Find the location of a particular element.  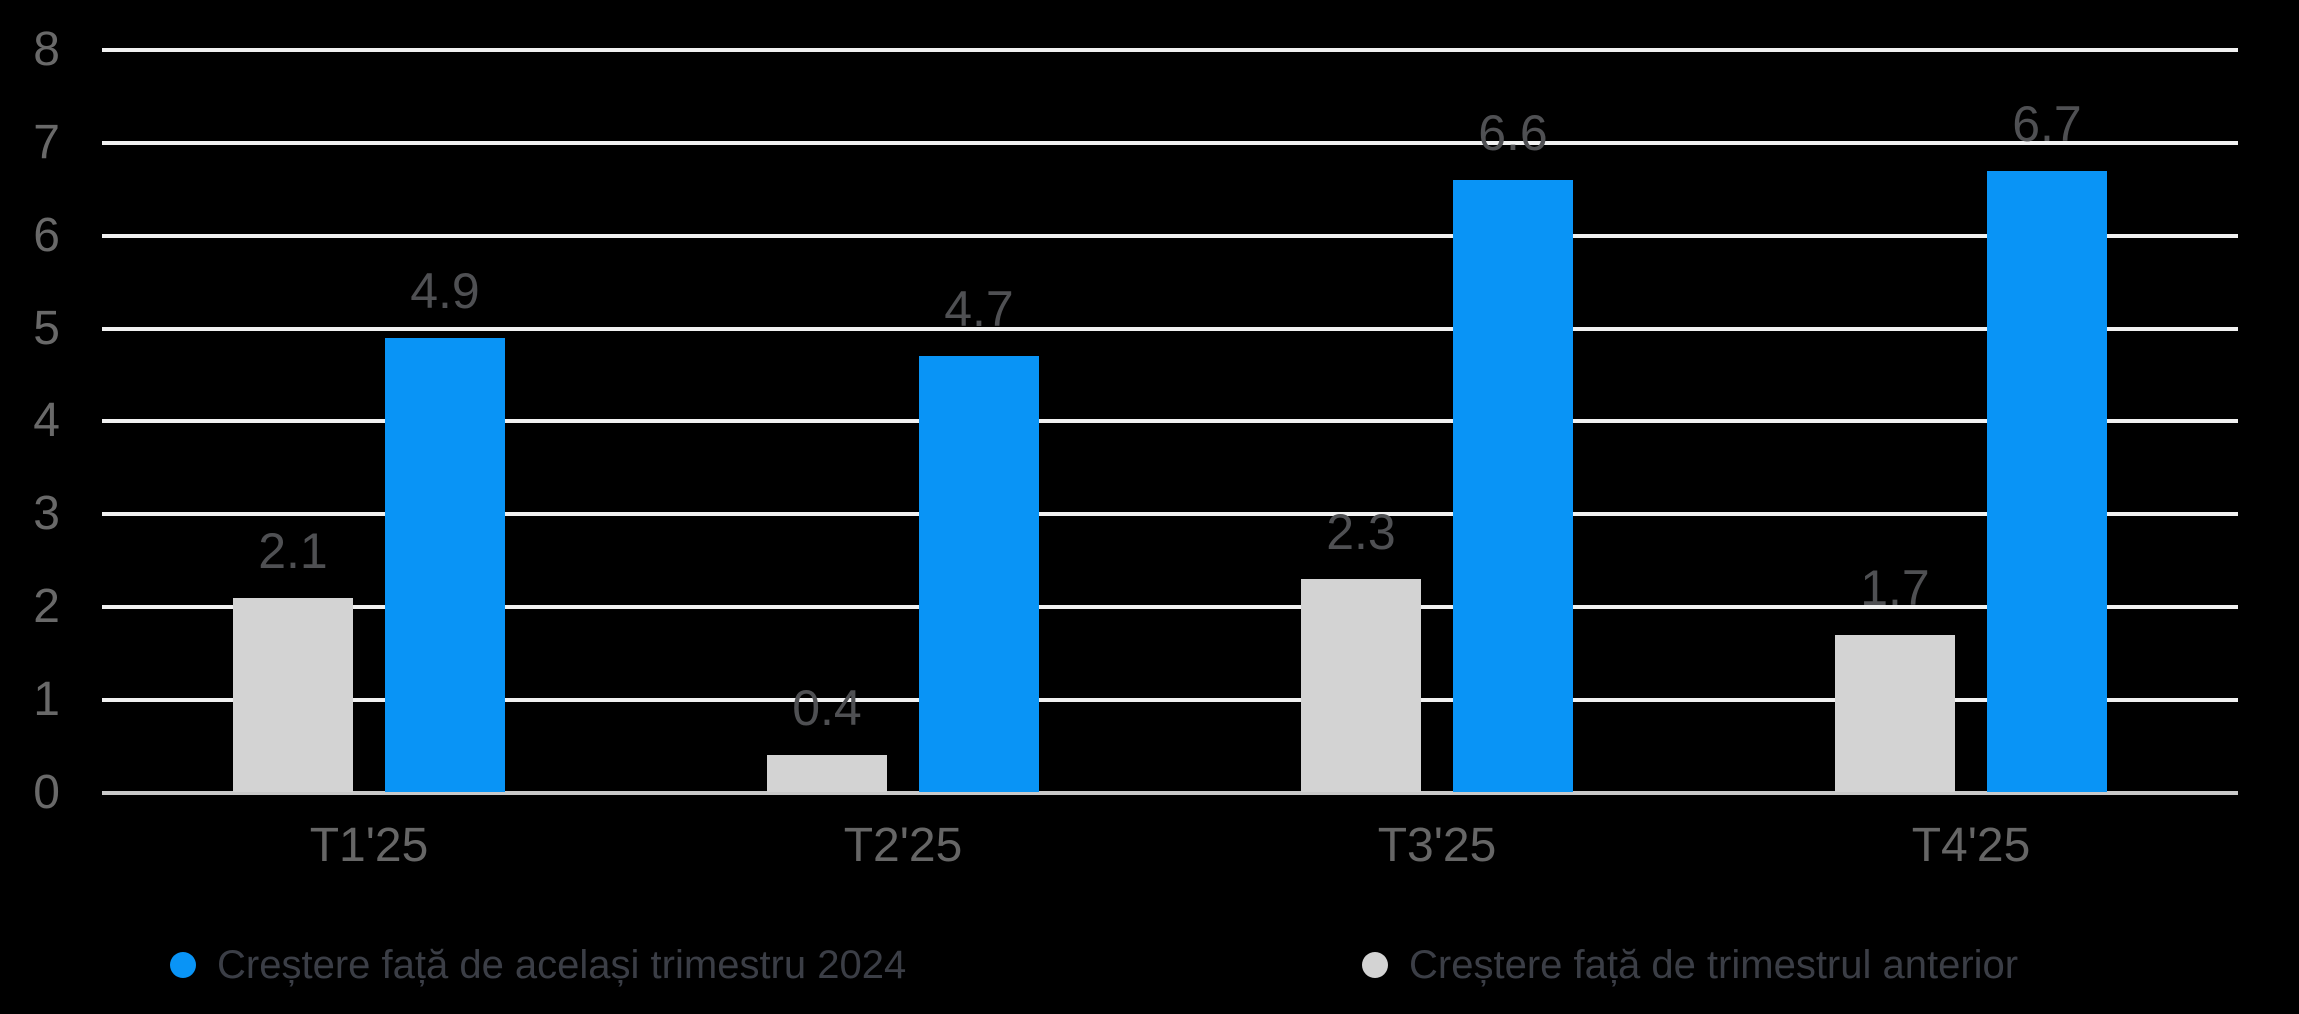

x-tick-label: T4'25 is located at coordinates (1971, 845).